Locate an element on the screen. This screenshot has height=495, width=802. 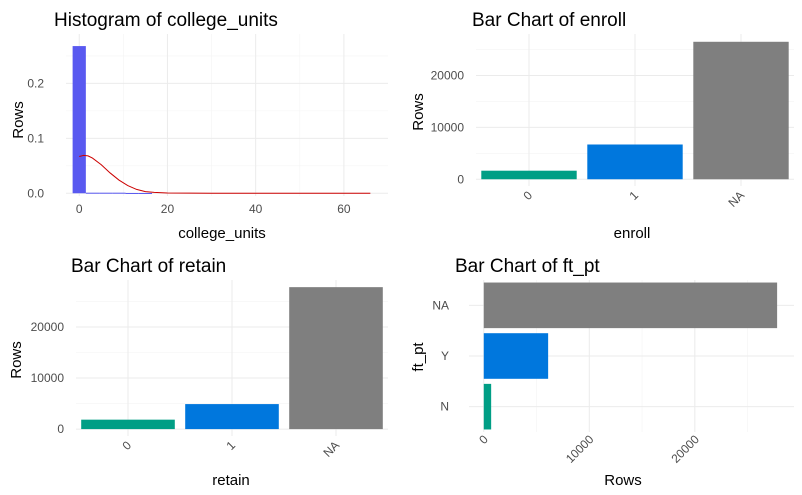
x-axis-title: retain is located at coordinates (231, 480).